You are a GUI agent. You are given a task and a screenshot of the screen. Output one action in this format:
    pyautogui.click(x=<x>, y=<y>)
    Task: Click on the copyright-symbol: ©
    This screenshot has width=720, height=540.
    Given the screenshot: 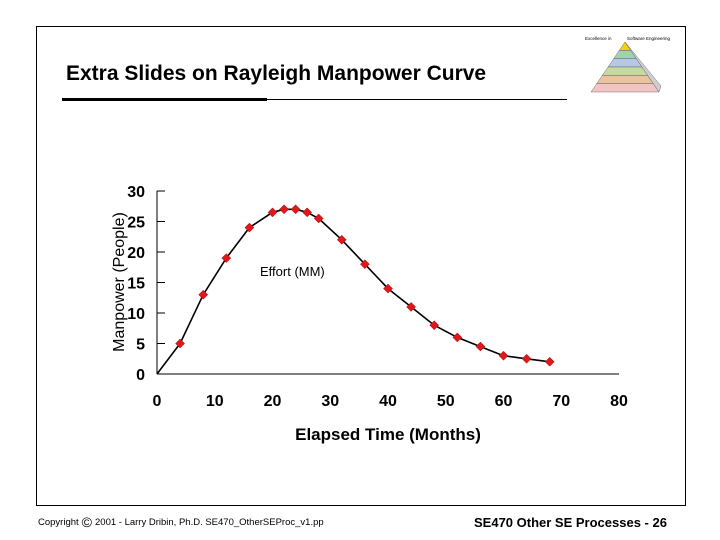 What is the action you would take?
    pyautogui.click(x=86, y=522)
    